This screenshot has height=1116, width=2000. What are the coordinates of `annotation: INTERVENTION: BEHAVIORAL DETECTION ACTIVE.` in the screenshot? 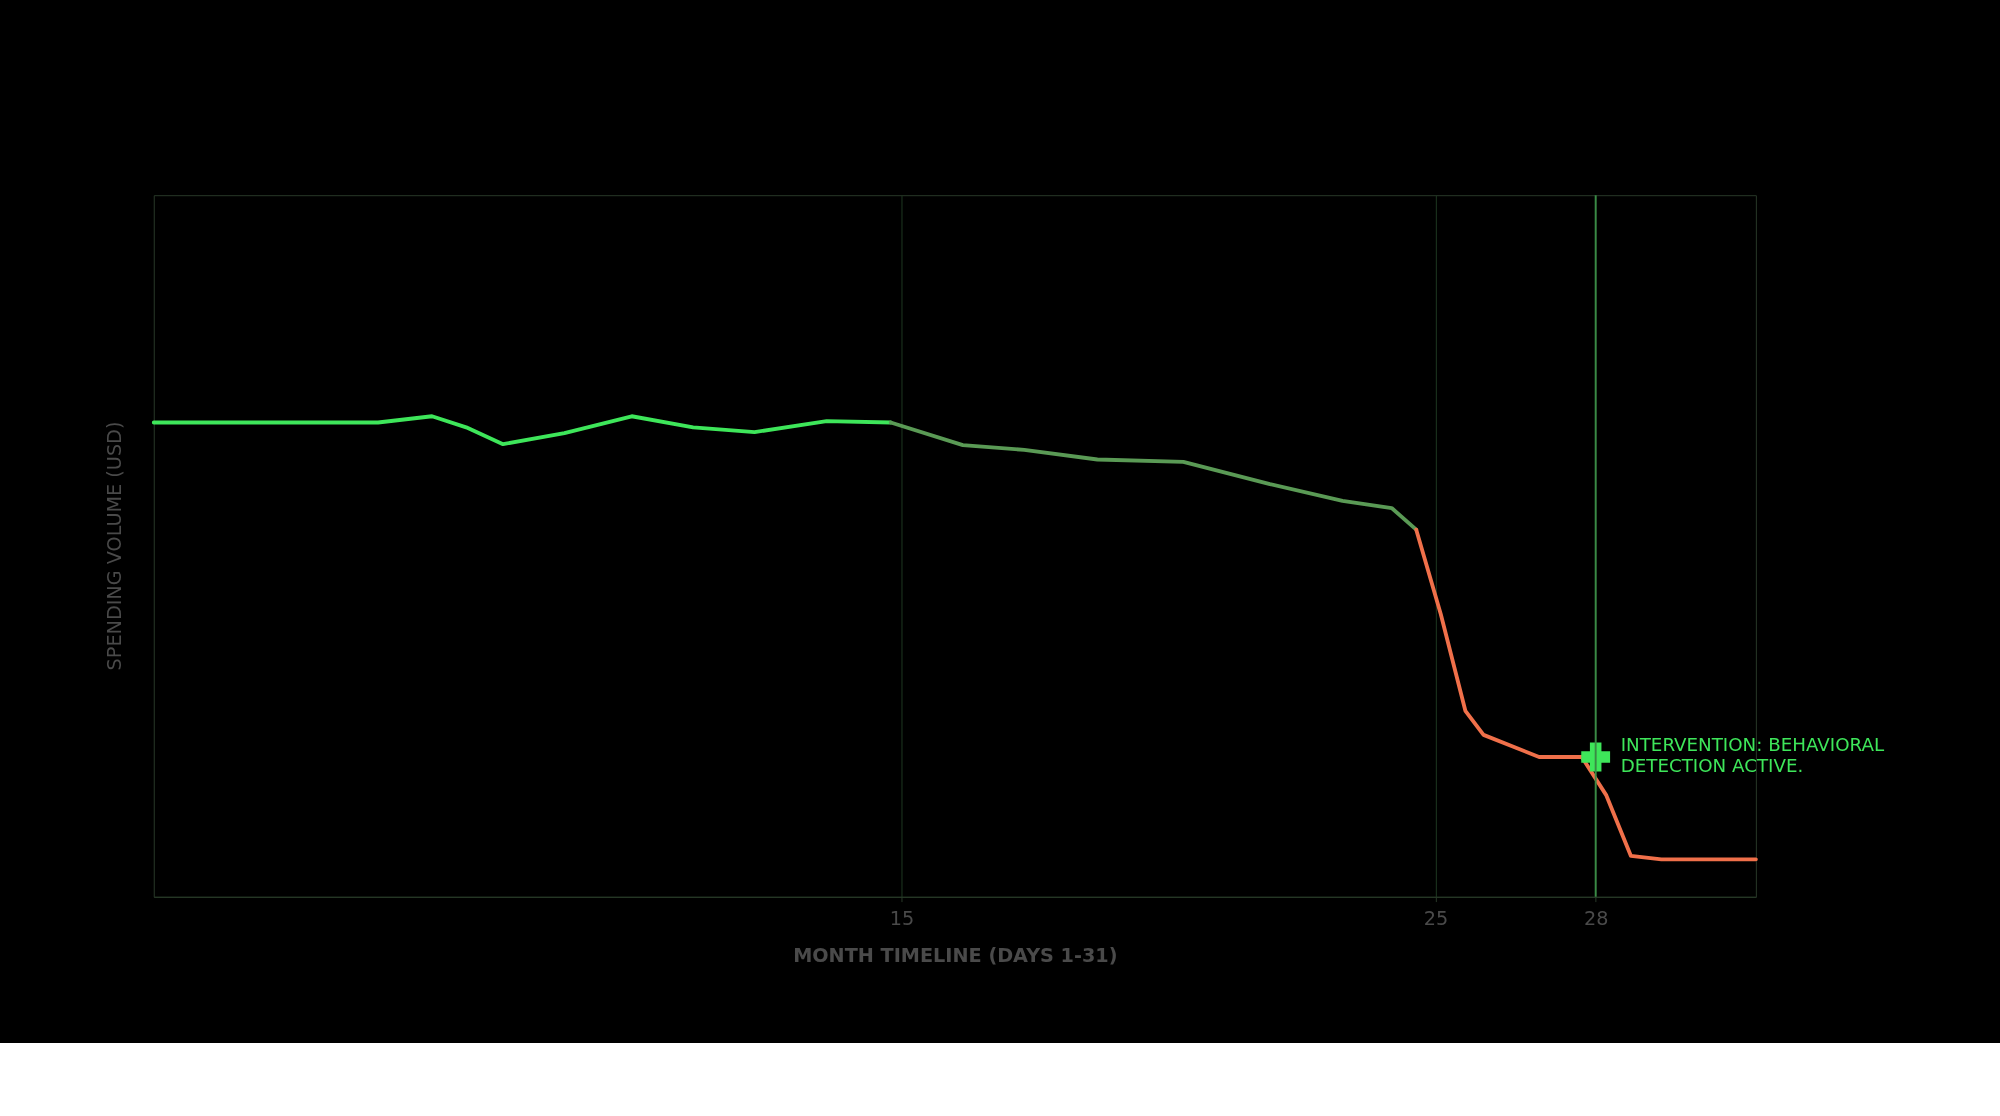 It's located at (1752, 755).